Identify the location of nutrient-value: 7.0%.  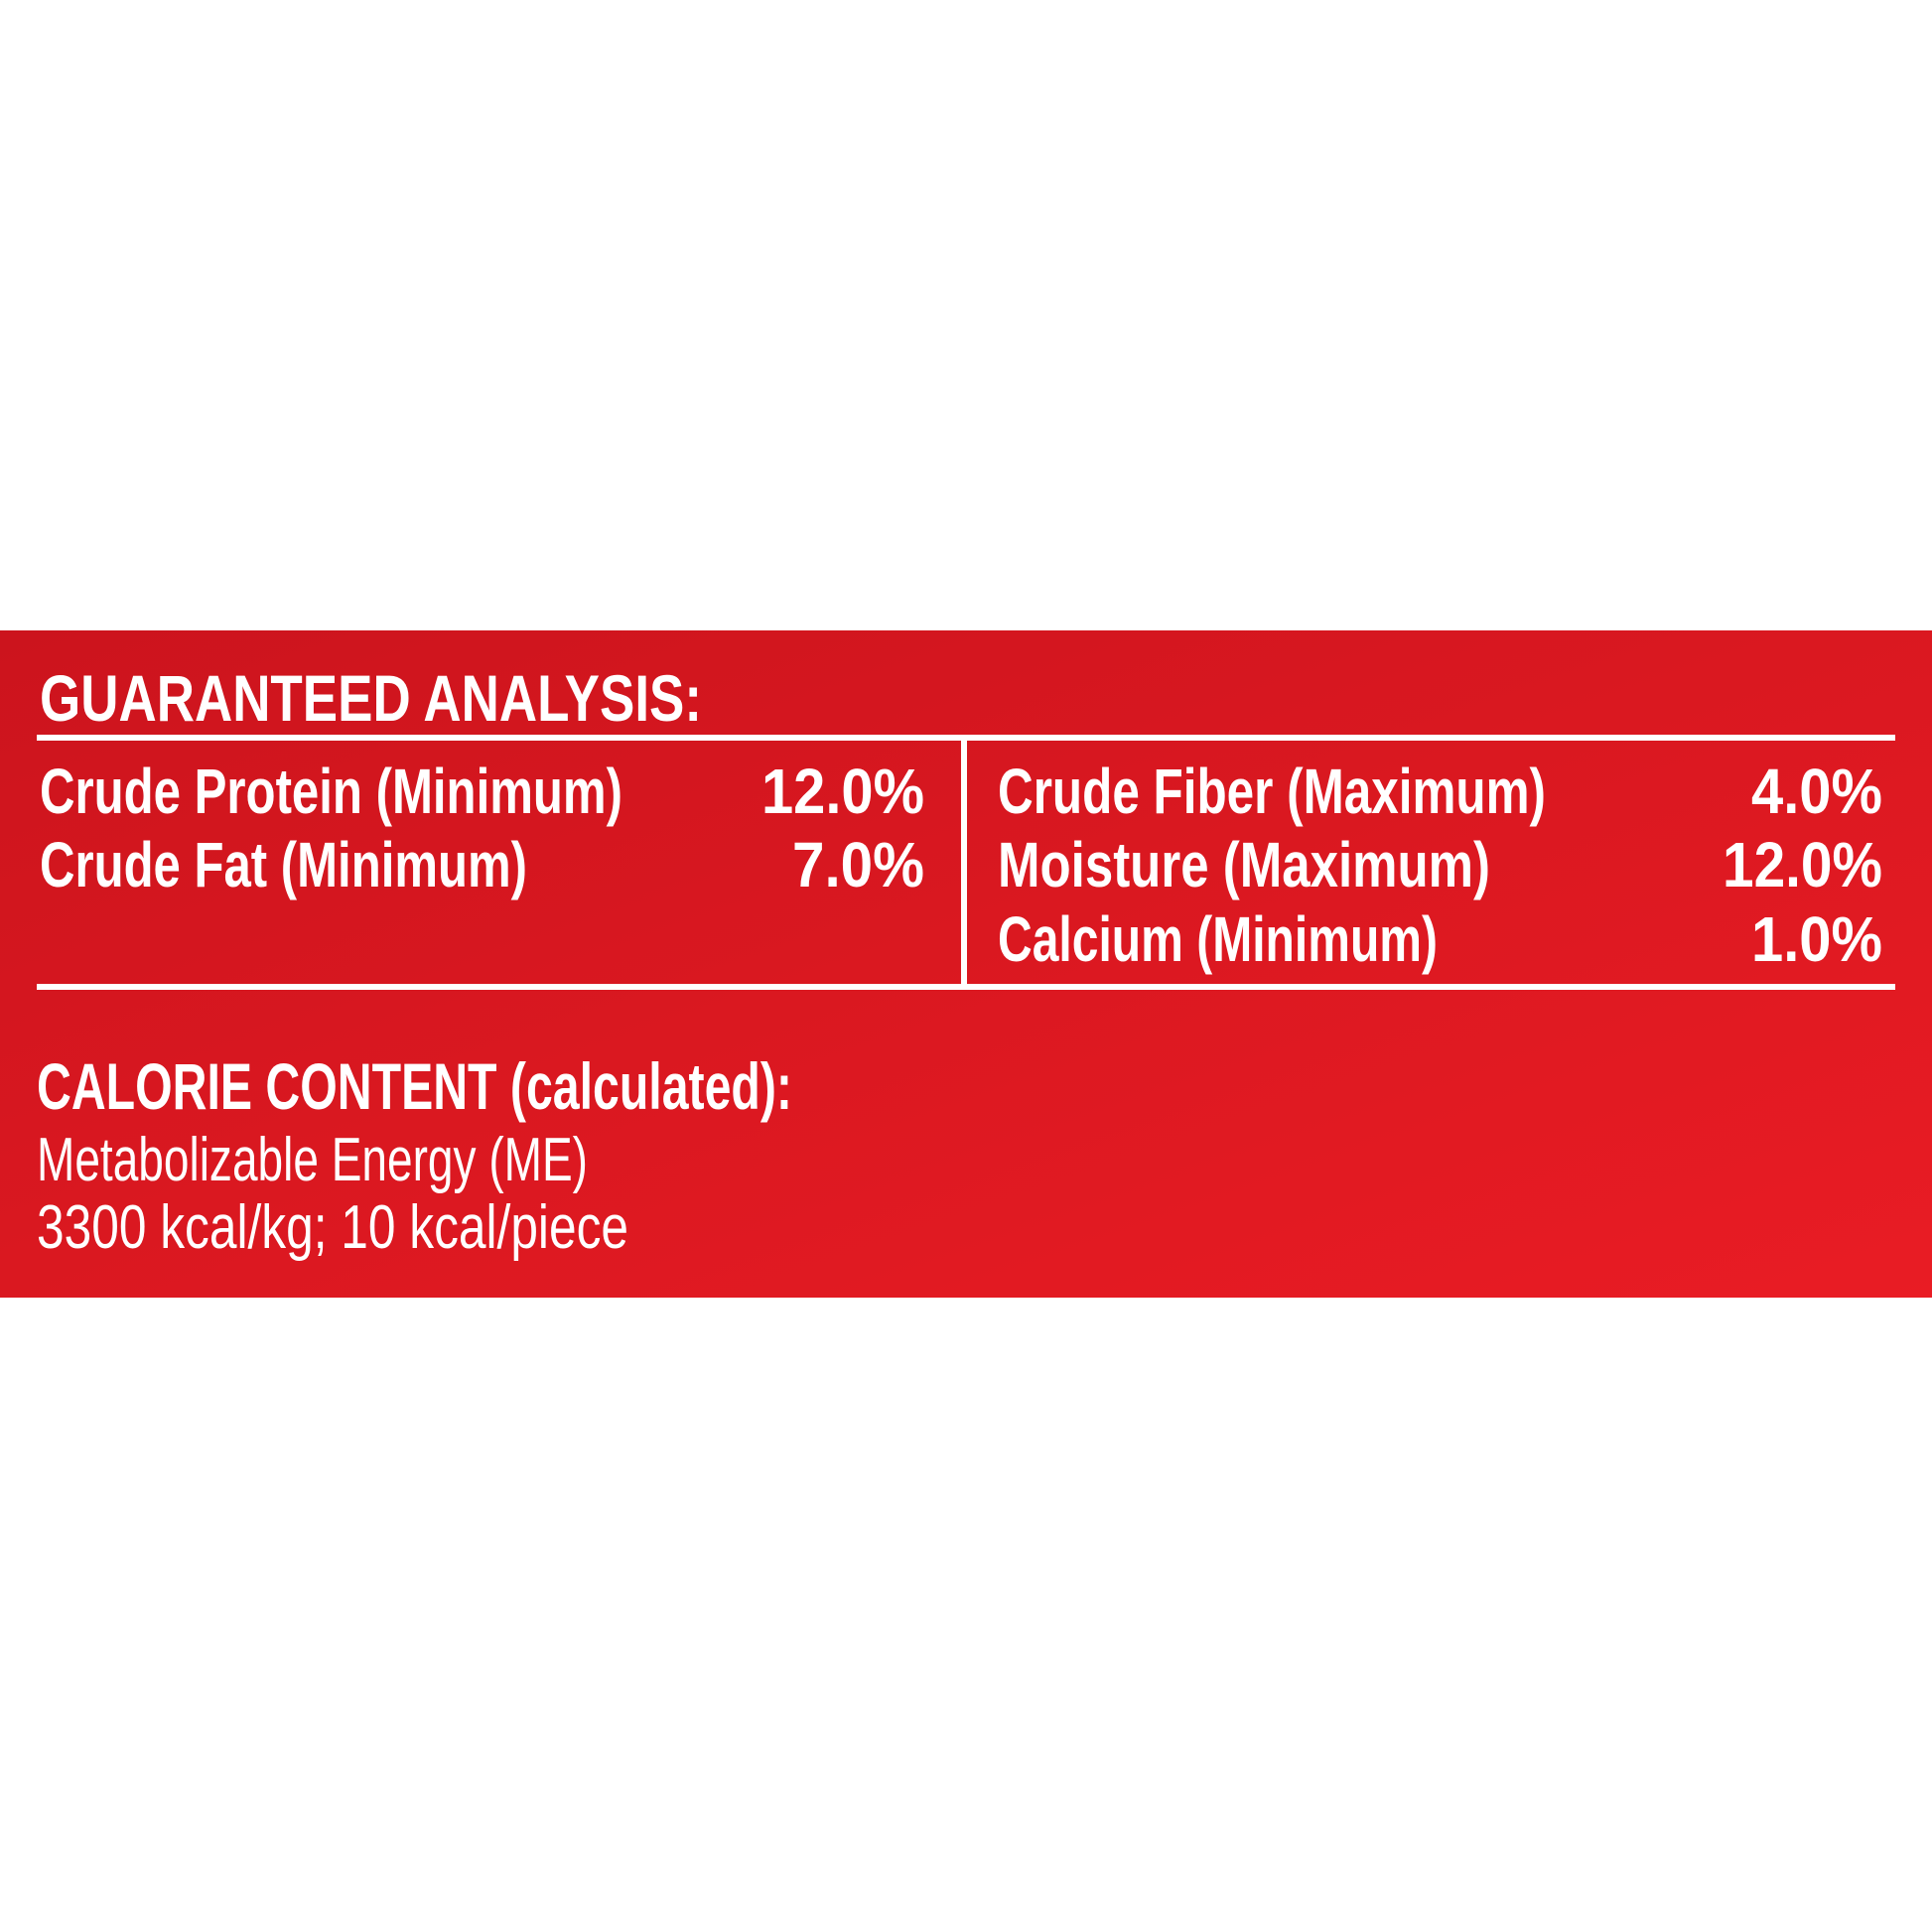
(858, 865).